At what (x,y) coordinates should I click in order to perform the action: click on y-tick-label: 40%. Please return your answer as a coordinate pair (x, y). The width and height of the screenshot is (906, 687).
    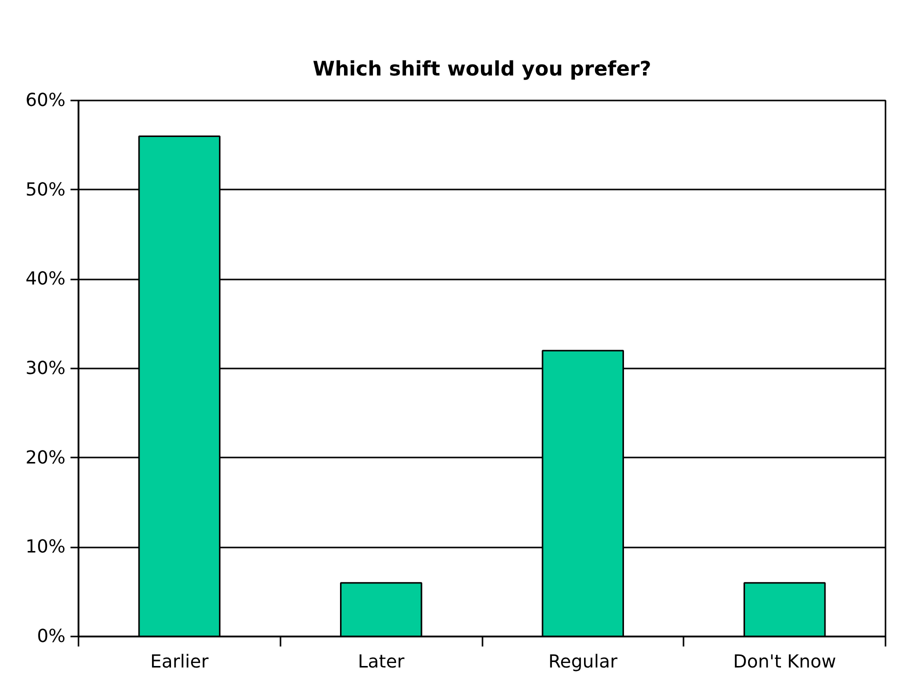
    Looking at the image, I should click on (45, 279).